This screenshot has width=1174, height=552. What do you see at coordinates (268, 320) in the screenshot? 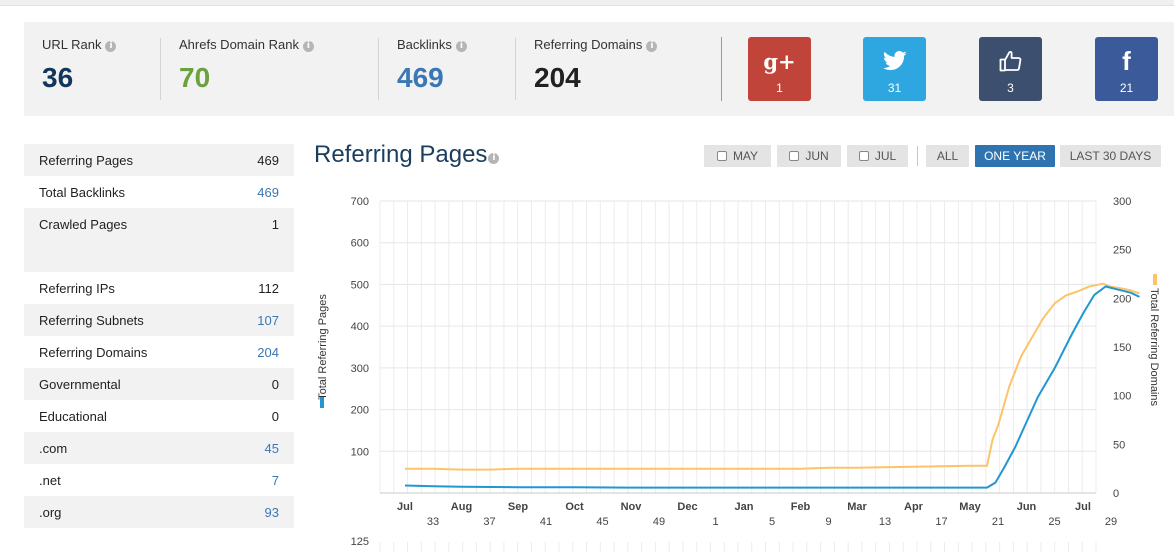
I see `row-value-link: 107` at bounding box center [268, 320].